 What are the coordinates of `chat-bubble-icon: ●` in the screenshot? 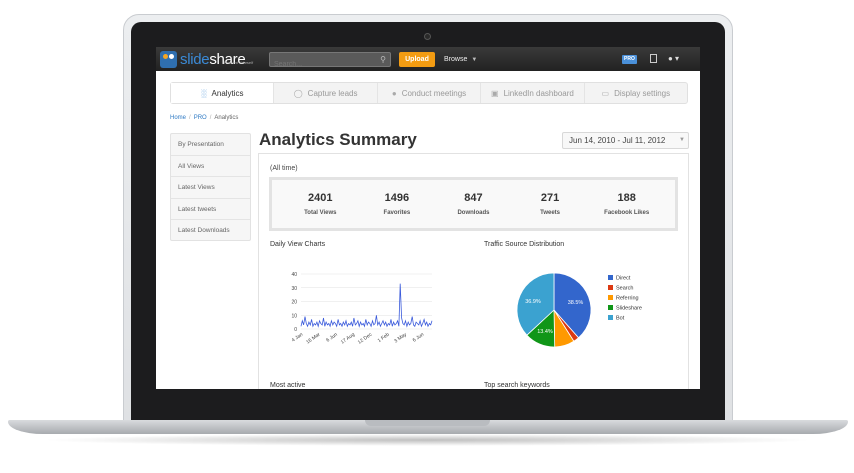 It's located at (394, 93).